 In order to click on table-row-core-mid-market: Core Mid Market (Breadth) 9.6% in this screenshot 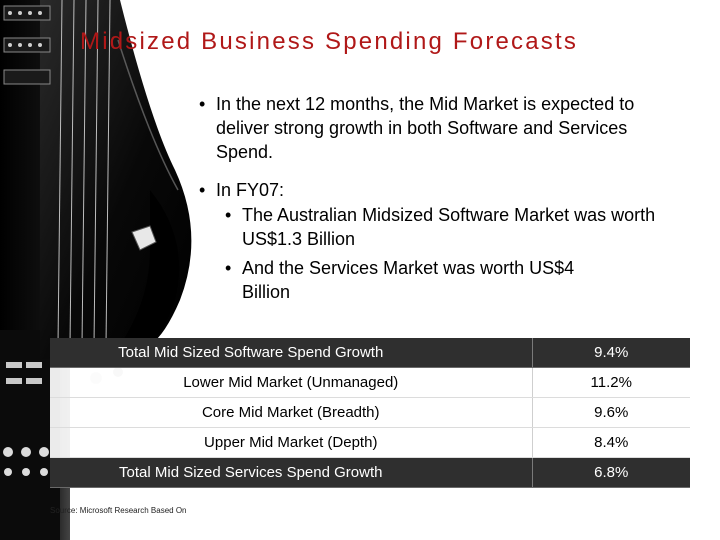, I will do `click(370, 412)`.